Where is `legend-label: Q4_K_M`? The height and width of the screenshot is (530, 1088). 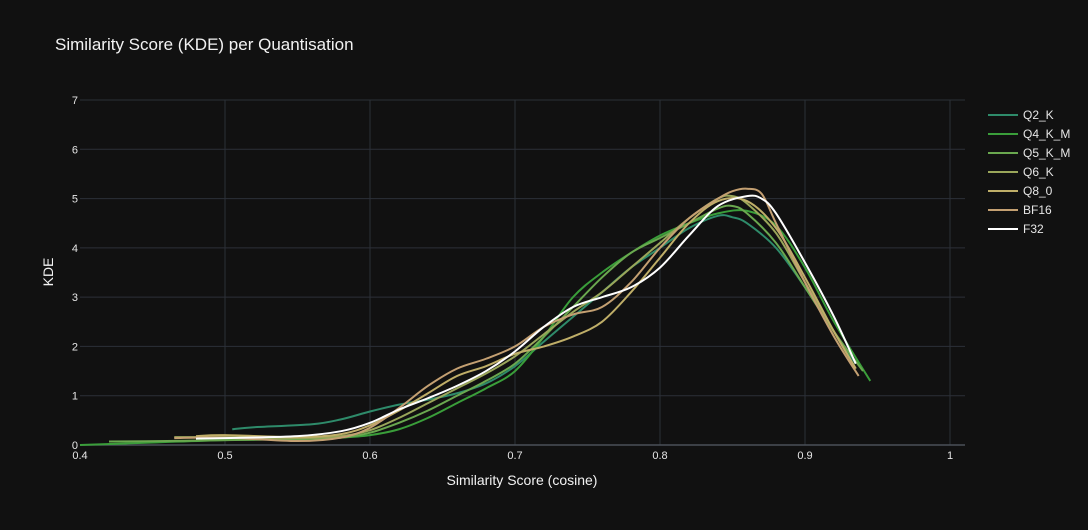 legend-label: Q4_K_M is located at coordinates (1046, 134).